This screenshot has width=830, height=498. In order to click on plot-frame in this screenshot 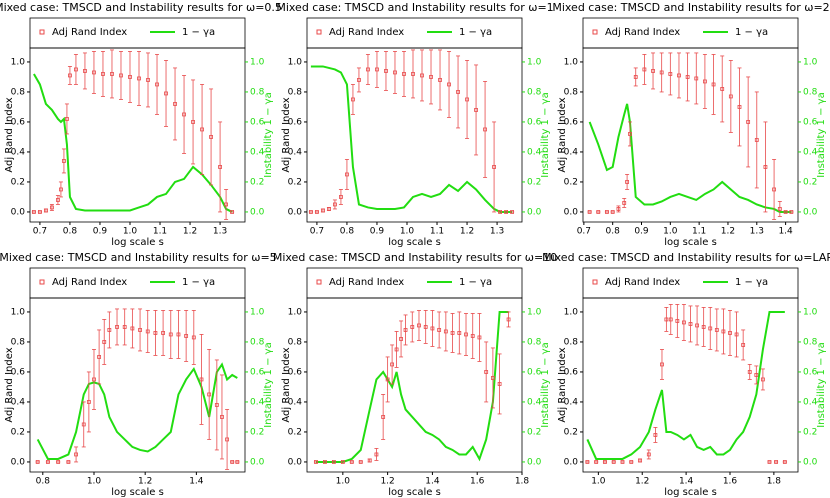, I will do `click(137, 135)`.